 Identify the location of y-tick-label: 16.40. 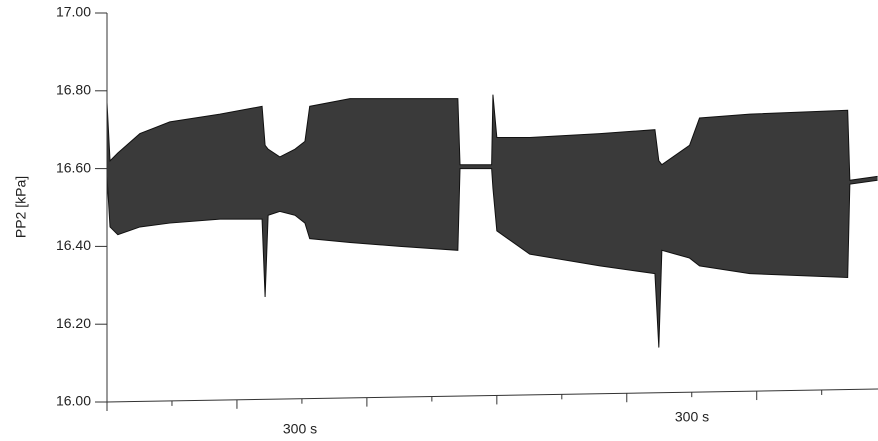
(73, 245).